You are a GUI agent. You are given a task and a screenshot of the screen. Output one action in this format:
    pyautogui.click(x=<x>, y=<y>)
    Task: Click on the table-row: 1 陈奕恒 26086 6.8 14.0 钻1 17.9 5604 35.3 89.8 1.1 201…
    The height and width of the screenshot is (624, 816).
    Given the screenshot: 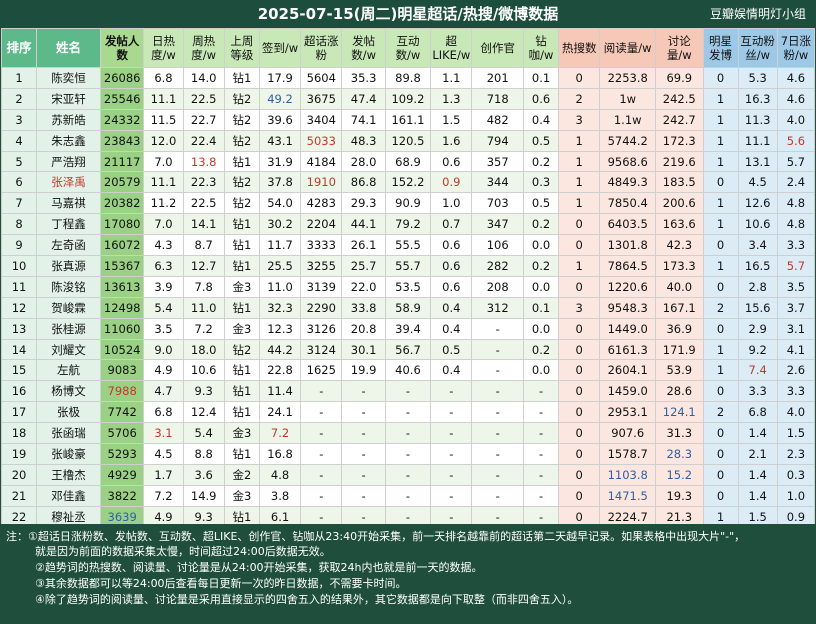 What is the action you would take?
    pyautogui.click(x=408, y=78)
    